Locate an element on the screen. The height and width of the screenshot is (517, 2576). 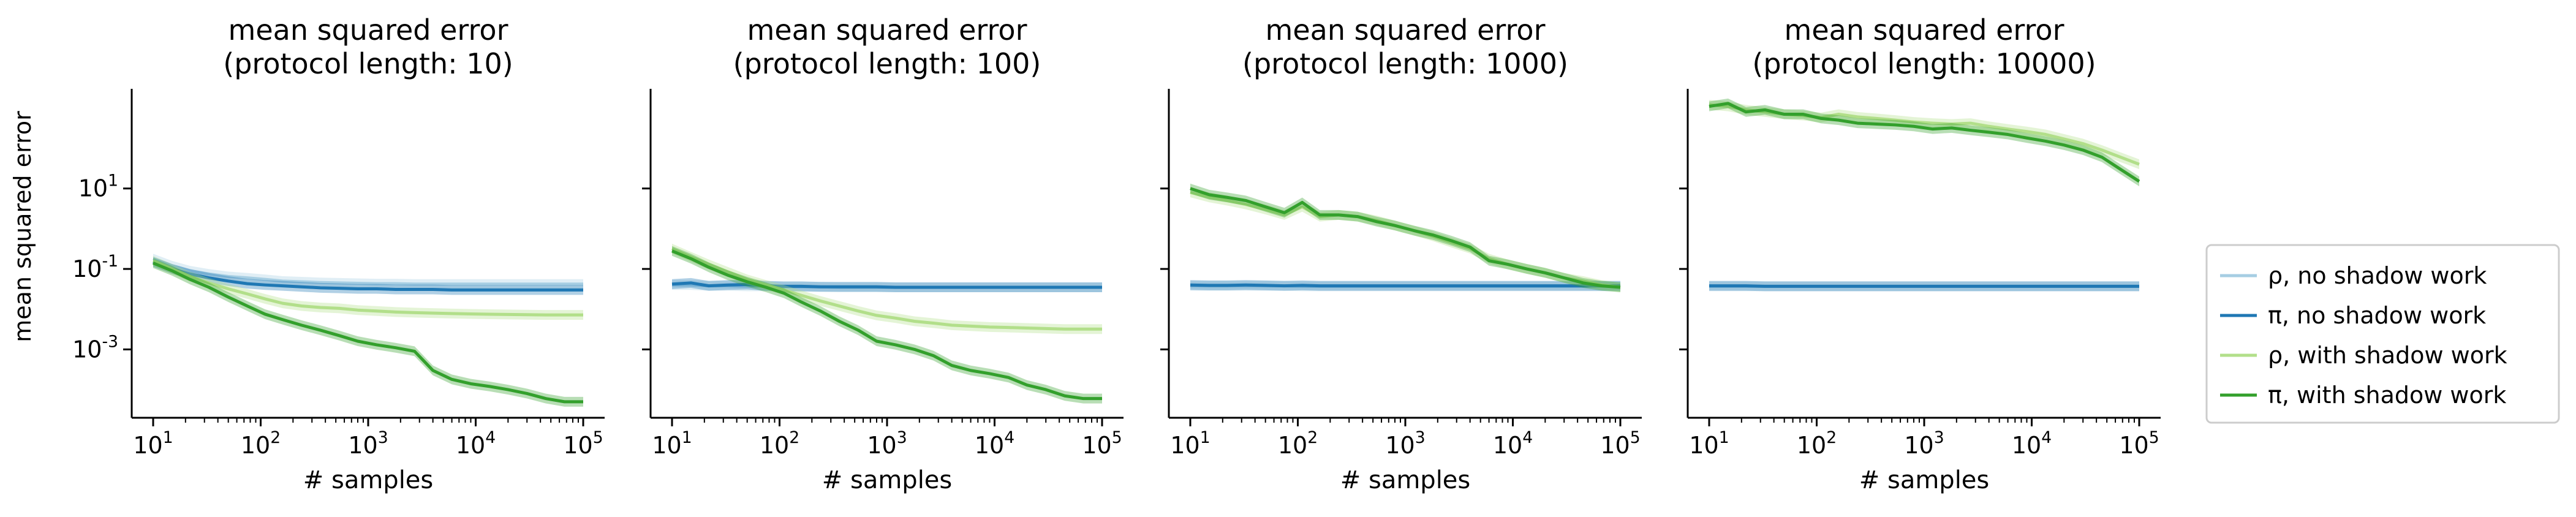
y-tick-label: 10⁻¹ is located at coordinates (95, 267).